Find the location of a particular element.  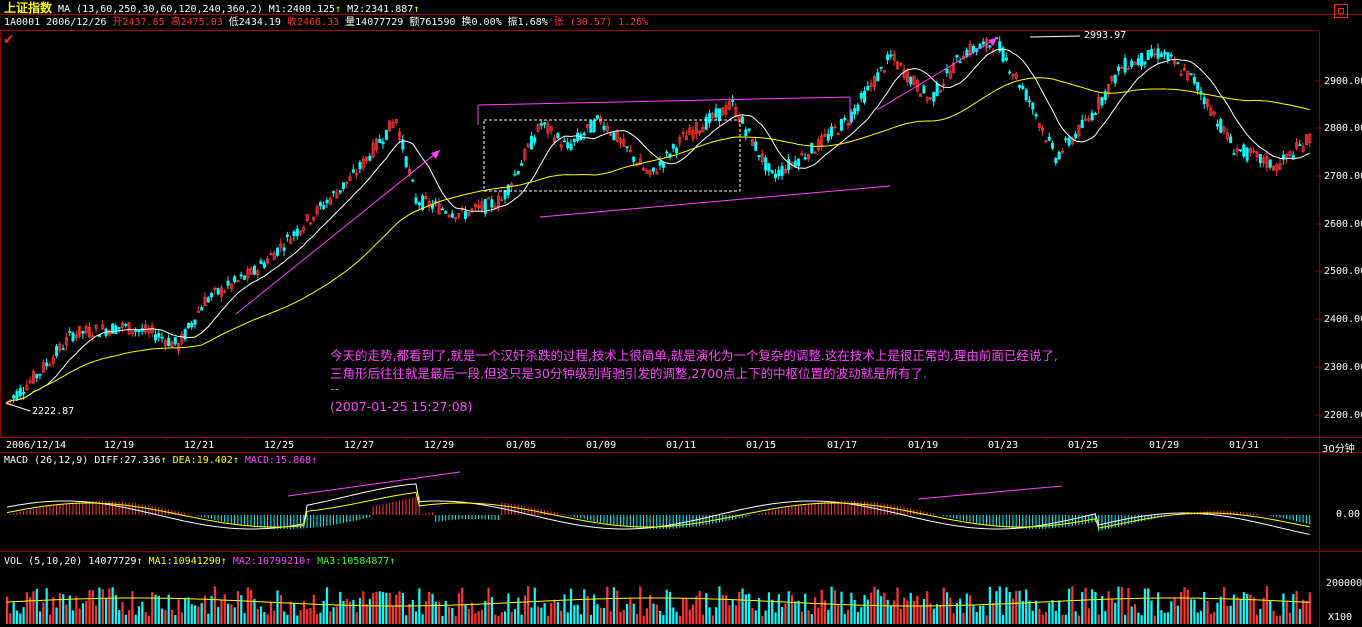

vol-ma2: MA2:10799210 is located at coordinates (269, 561).